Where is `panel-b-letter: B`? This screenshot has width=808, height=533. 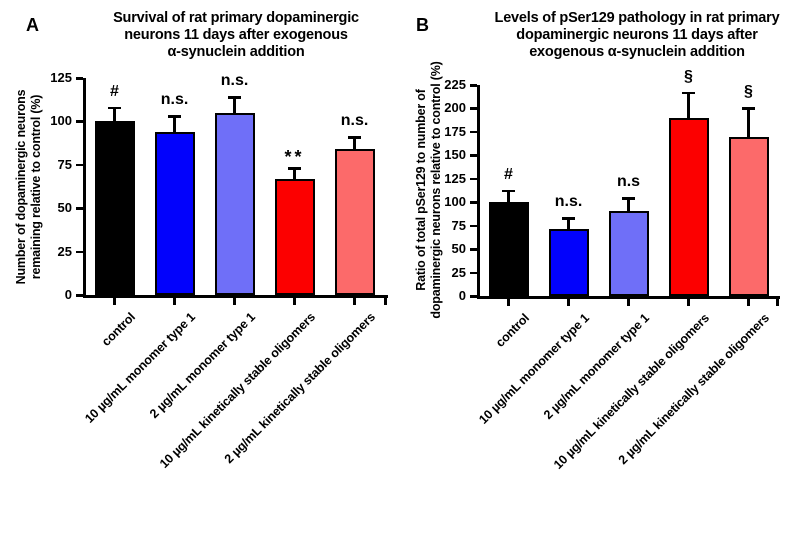 panel-b-letter: B is located at coordinates (422, 25).